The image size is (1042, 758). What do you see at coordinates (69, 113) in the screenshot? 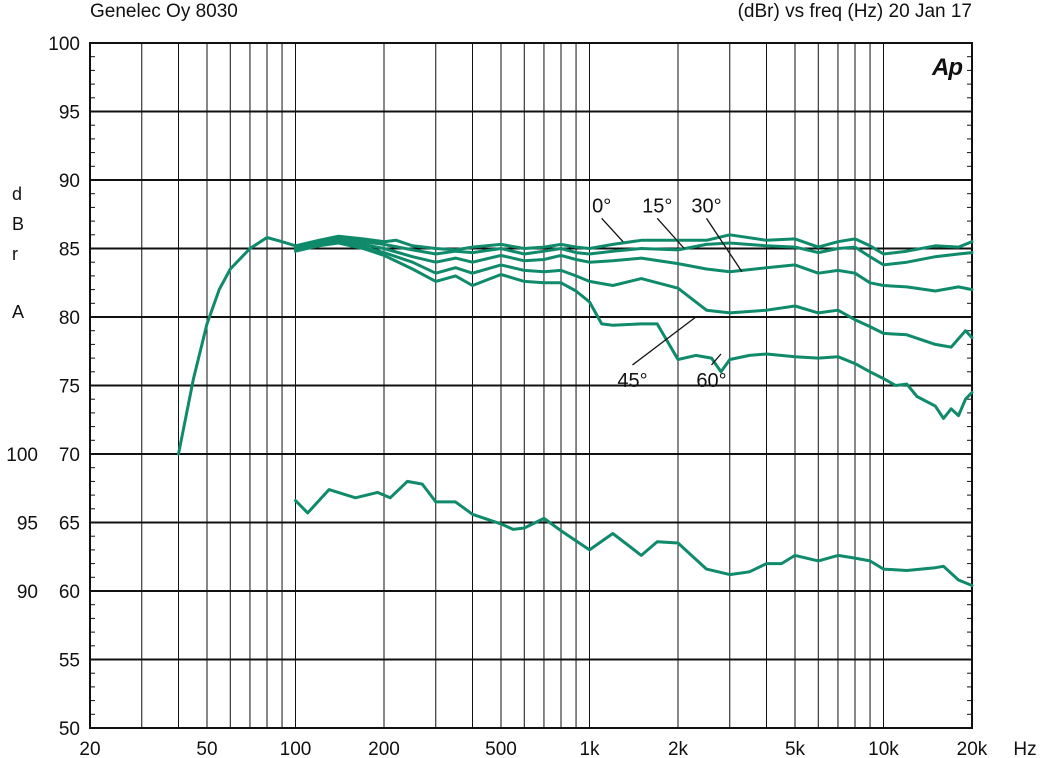
I see `y-tick-label: 95` at bounding box center [69, 113].